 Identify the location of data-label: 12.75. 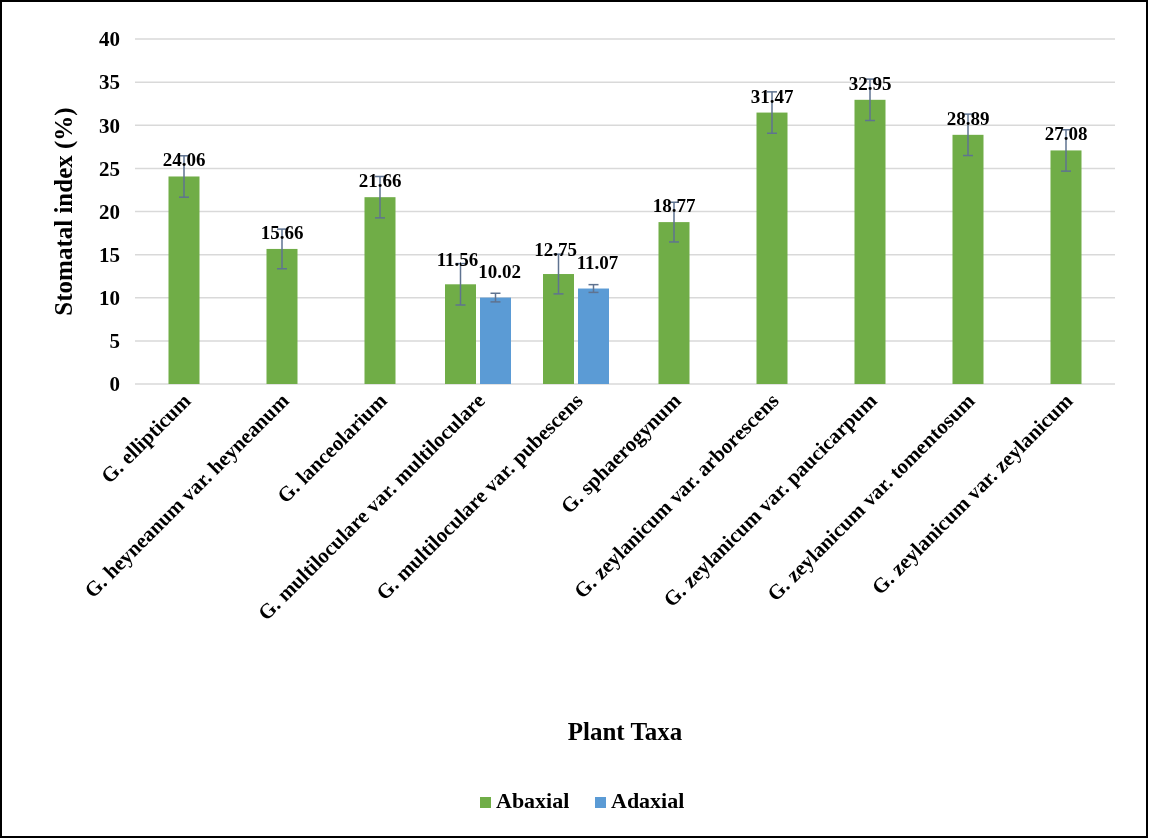
(555, 250).